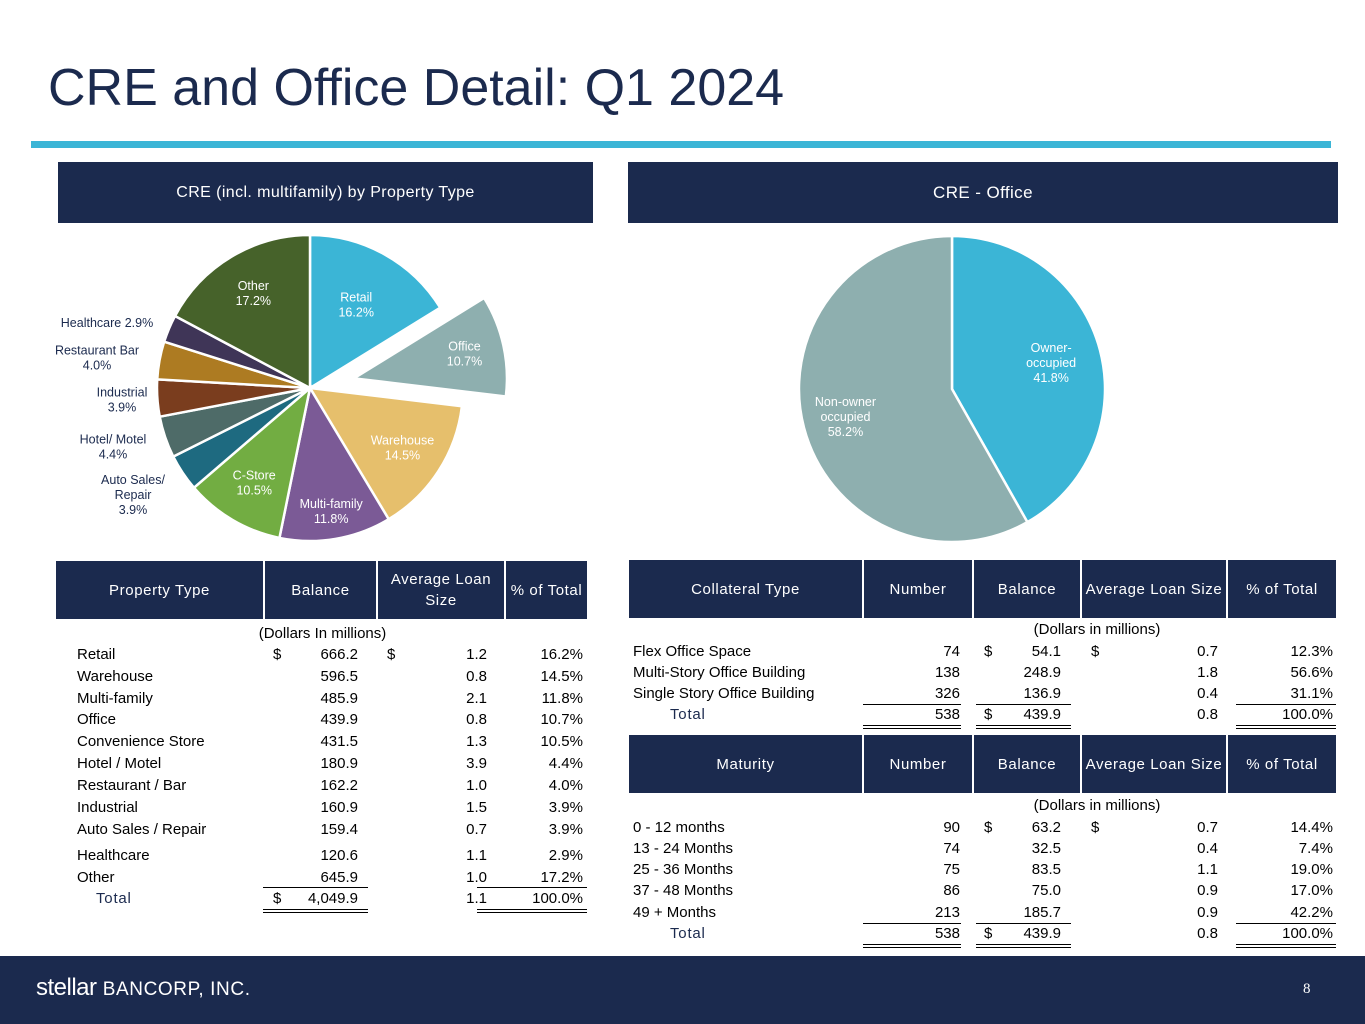  What do you see at coordinates (682, 990) in the screenshot?
I see `footer-bar` at bounding box center [682, 990].